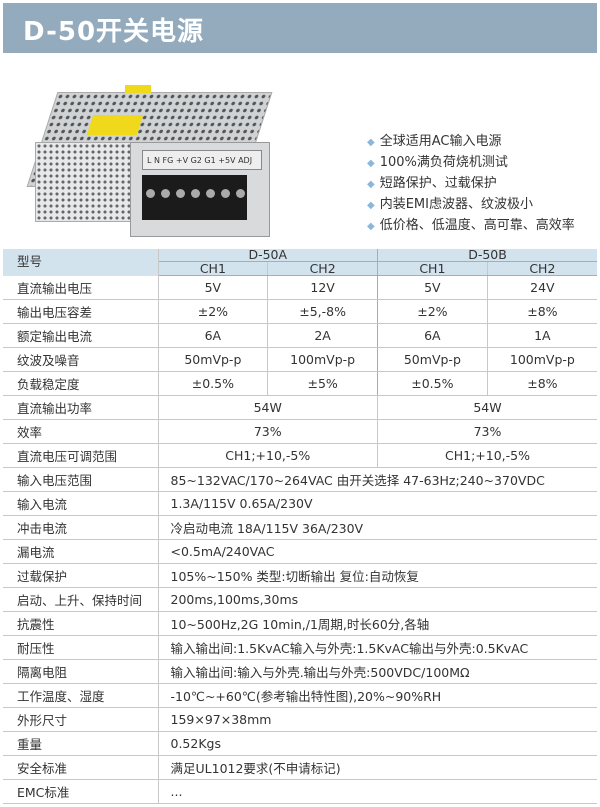  What do you see at coordinates (81, 455) in the screenshot?
I see `spec-label: 直流电压可调范围` at bounding box center [81, 455].